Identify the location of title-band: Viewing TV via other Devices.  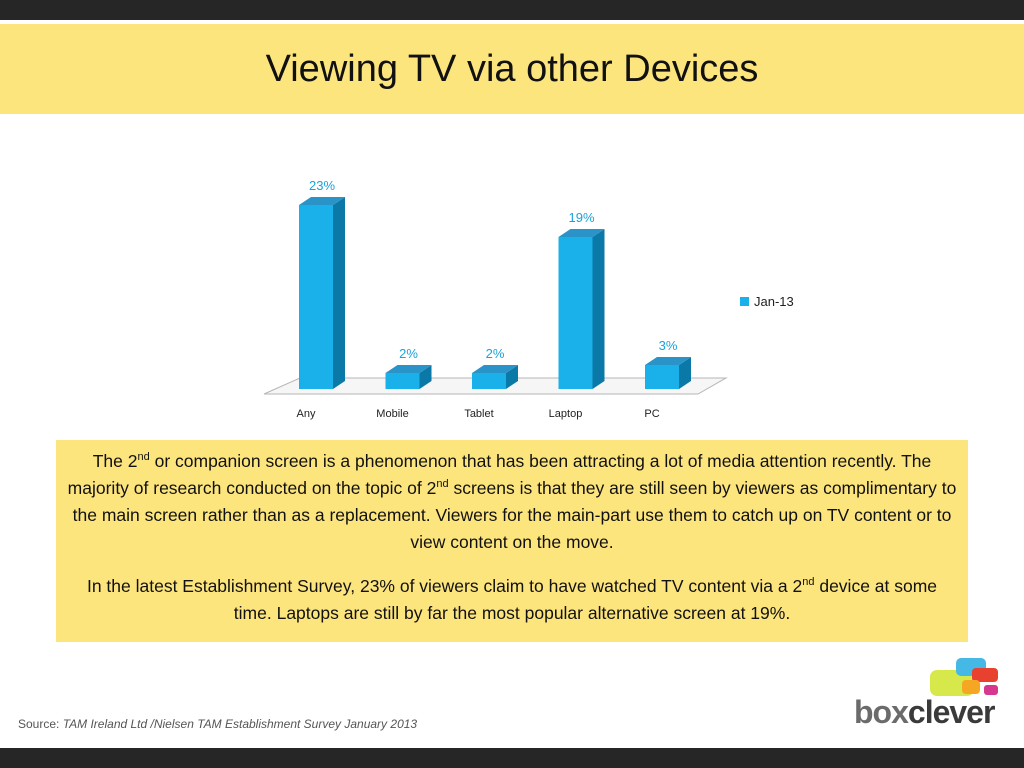
(512, 69).